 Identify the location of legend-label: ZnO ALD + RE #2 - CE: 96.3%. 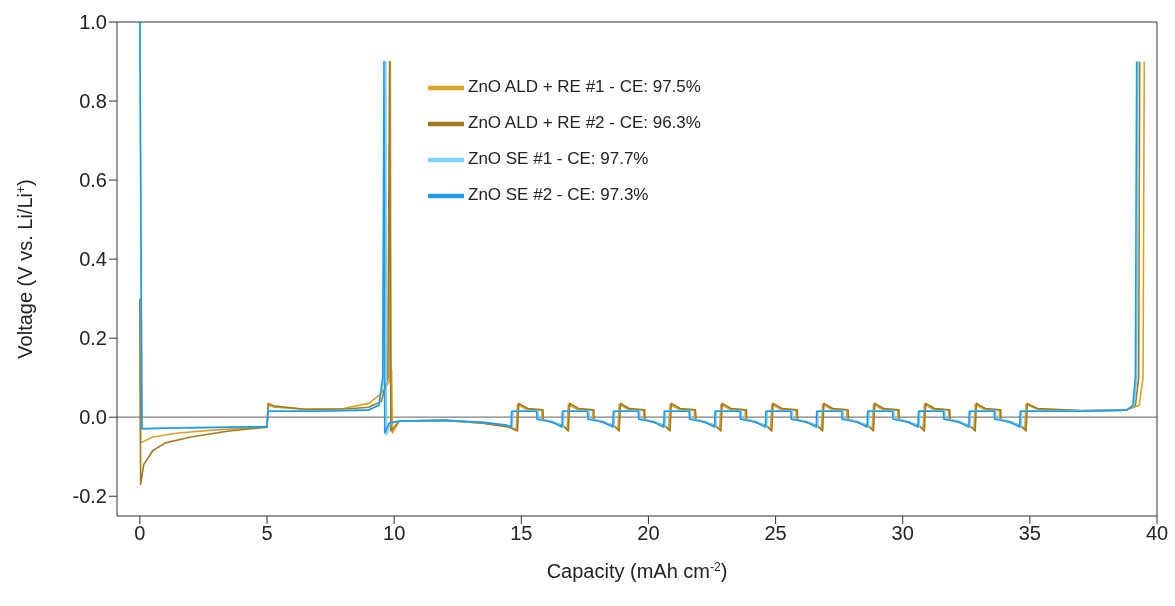
(584, 123).